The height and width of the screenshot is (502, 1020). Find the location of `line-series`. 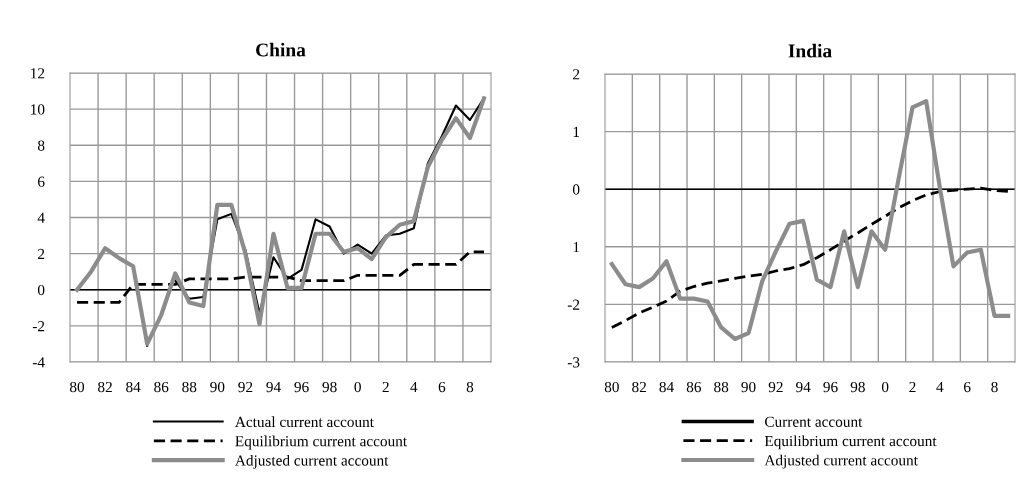

line-series is located at coordinates (810, 257).